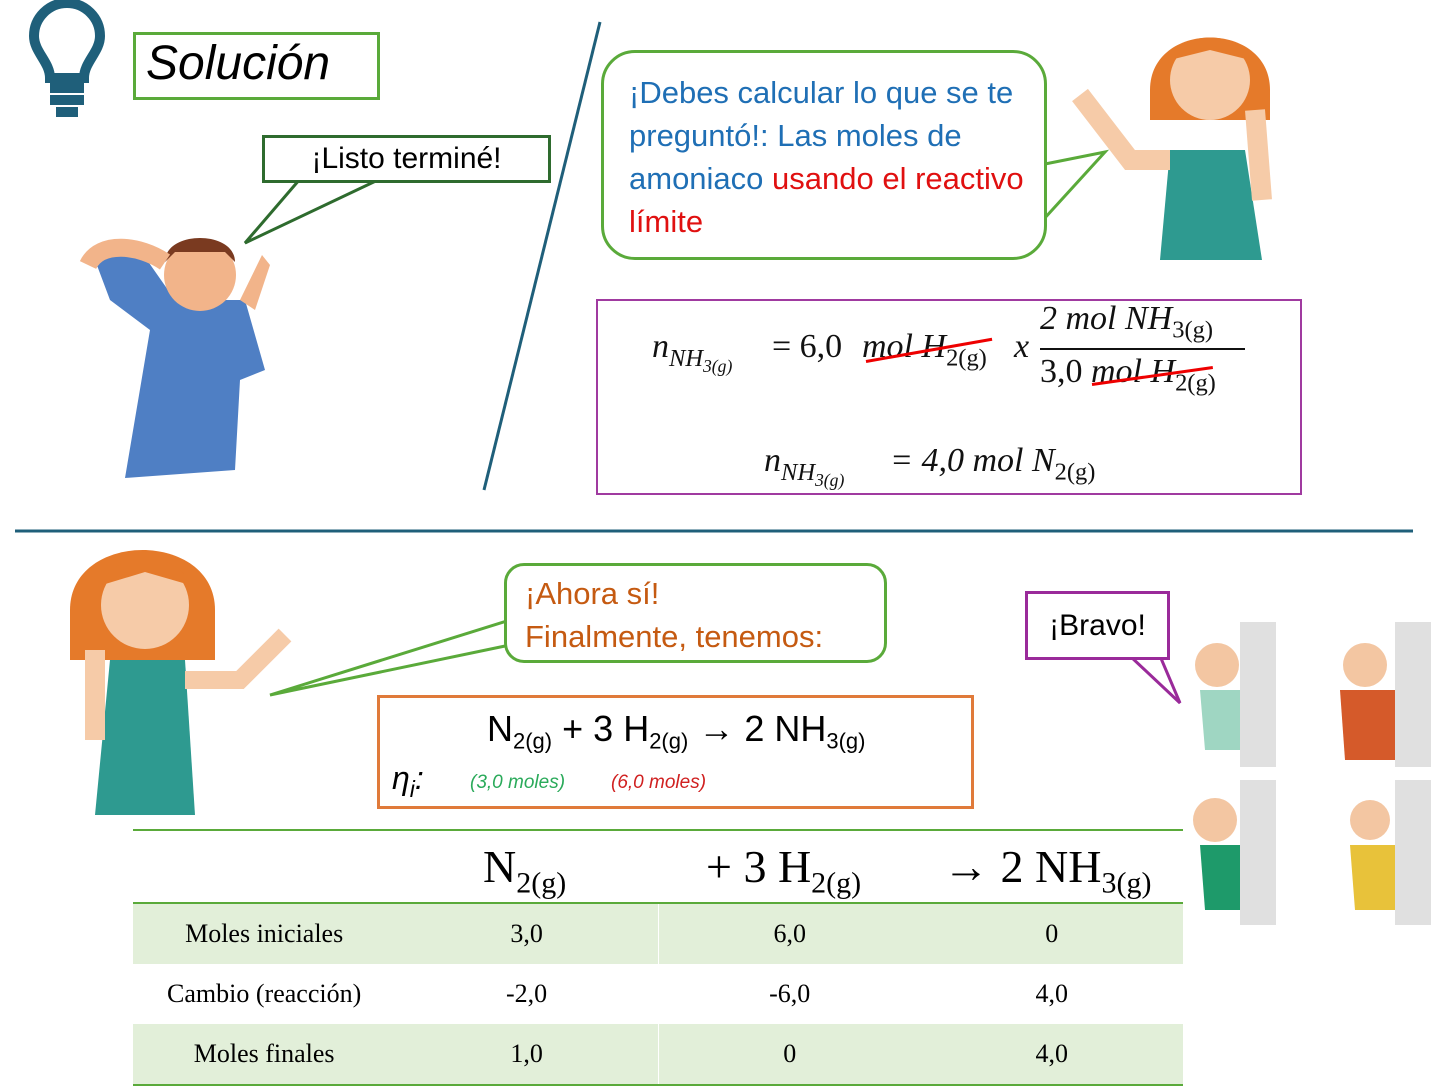  What do you see at coordinates (789, 994) in the screenshot?
I see `table-cell: -6,0` at bounding box center [789, 994].